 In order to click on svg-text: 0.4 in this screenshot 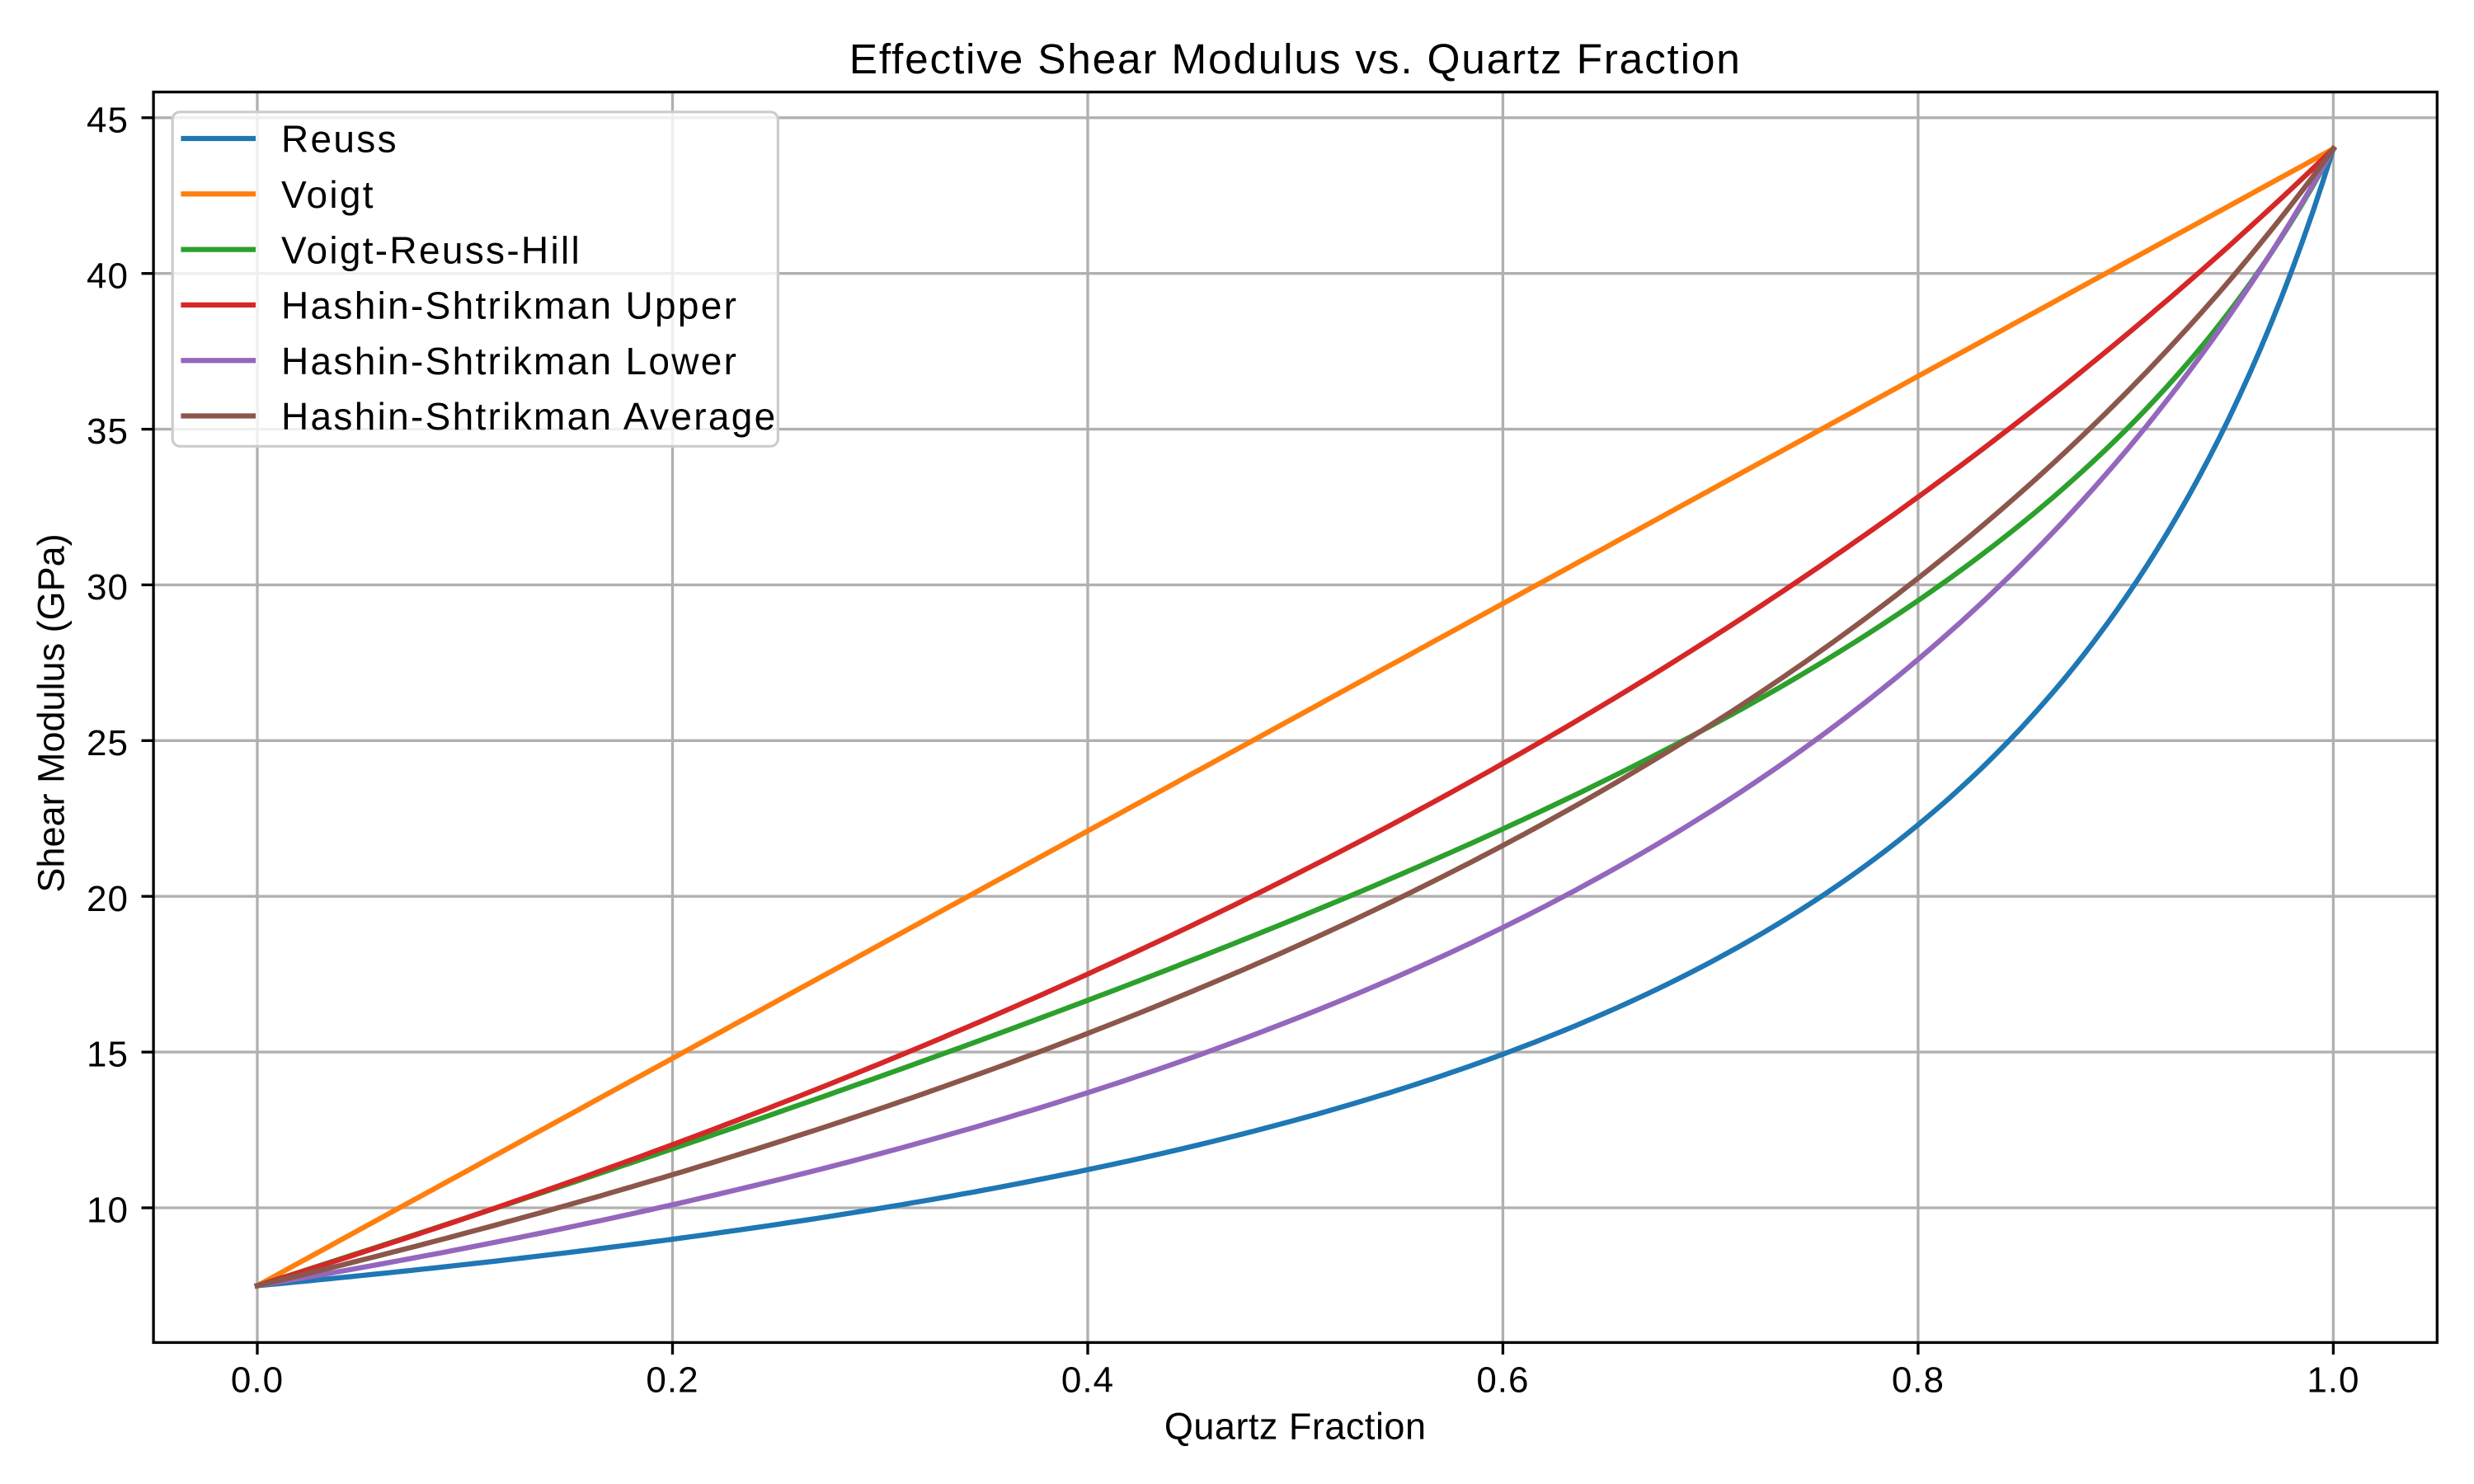, I will do `click(1087, 1380)`.